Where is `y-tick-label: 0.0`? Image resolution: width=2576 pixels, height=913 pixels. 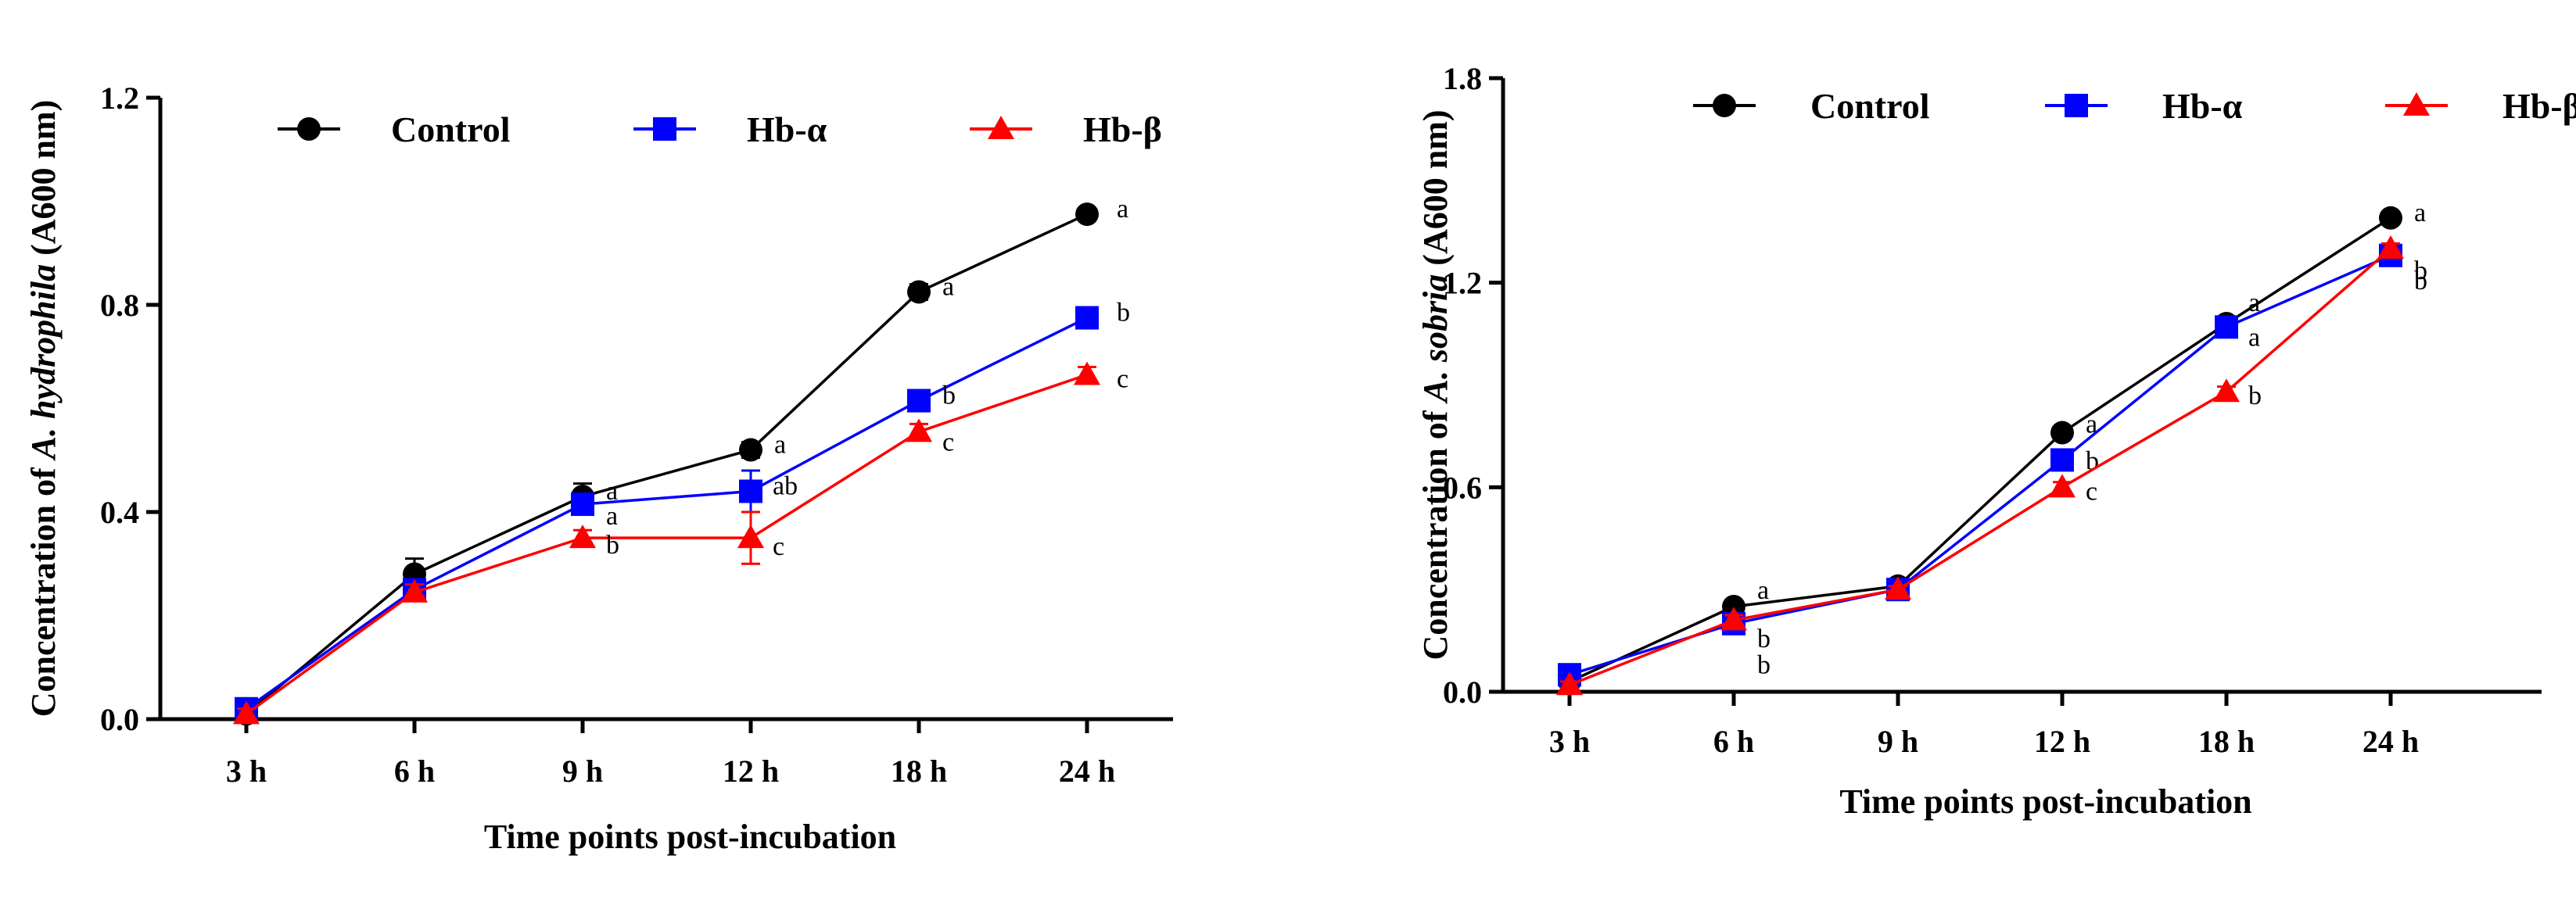 y-tick-label: 0.0 is located at coordinates (1462, 692).